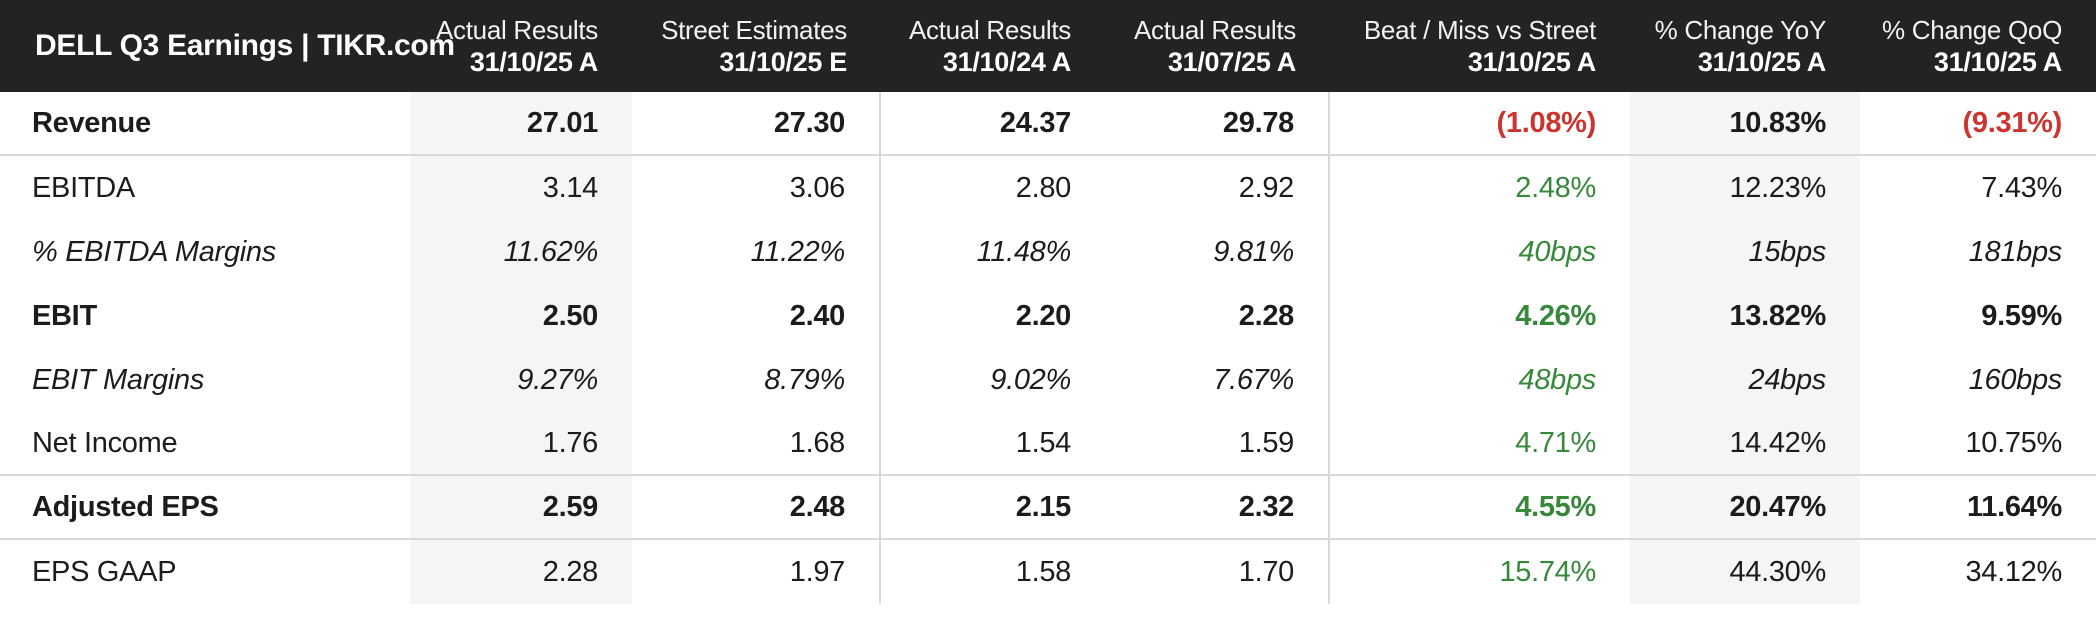 This screenshot has height=630, width=2096. What do you see at coordinates (2021, 187) in the screenshot?
I see `table-cell: 7.43%` at bounding box center [2021, 187].